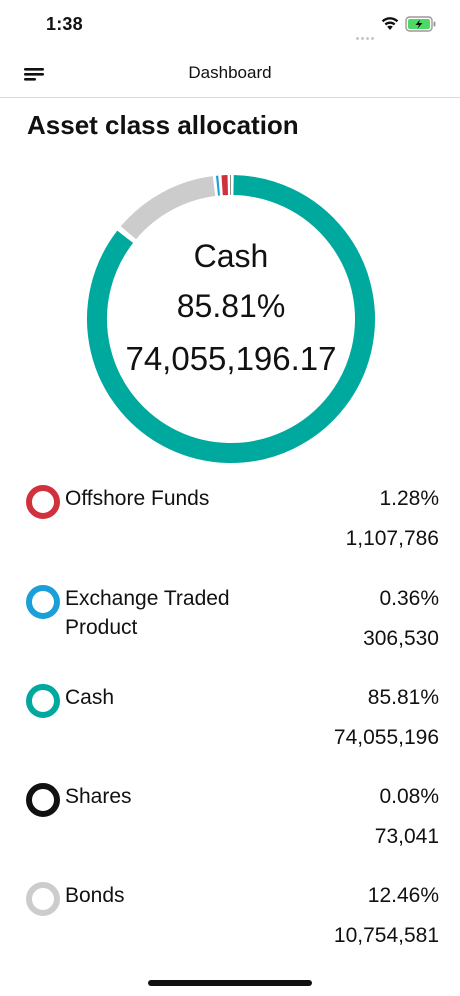  I want to click on legend-percent: 85.81%, so click(403, 697).